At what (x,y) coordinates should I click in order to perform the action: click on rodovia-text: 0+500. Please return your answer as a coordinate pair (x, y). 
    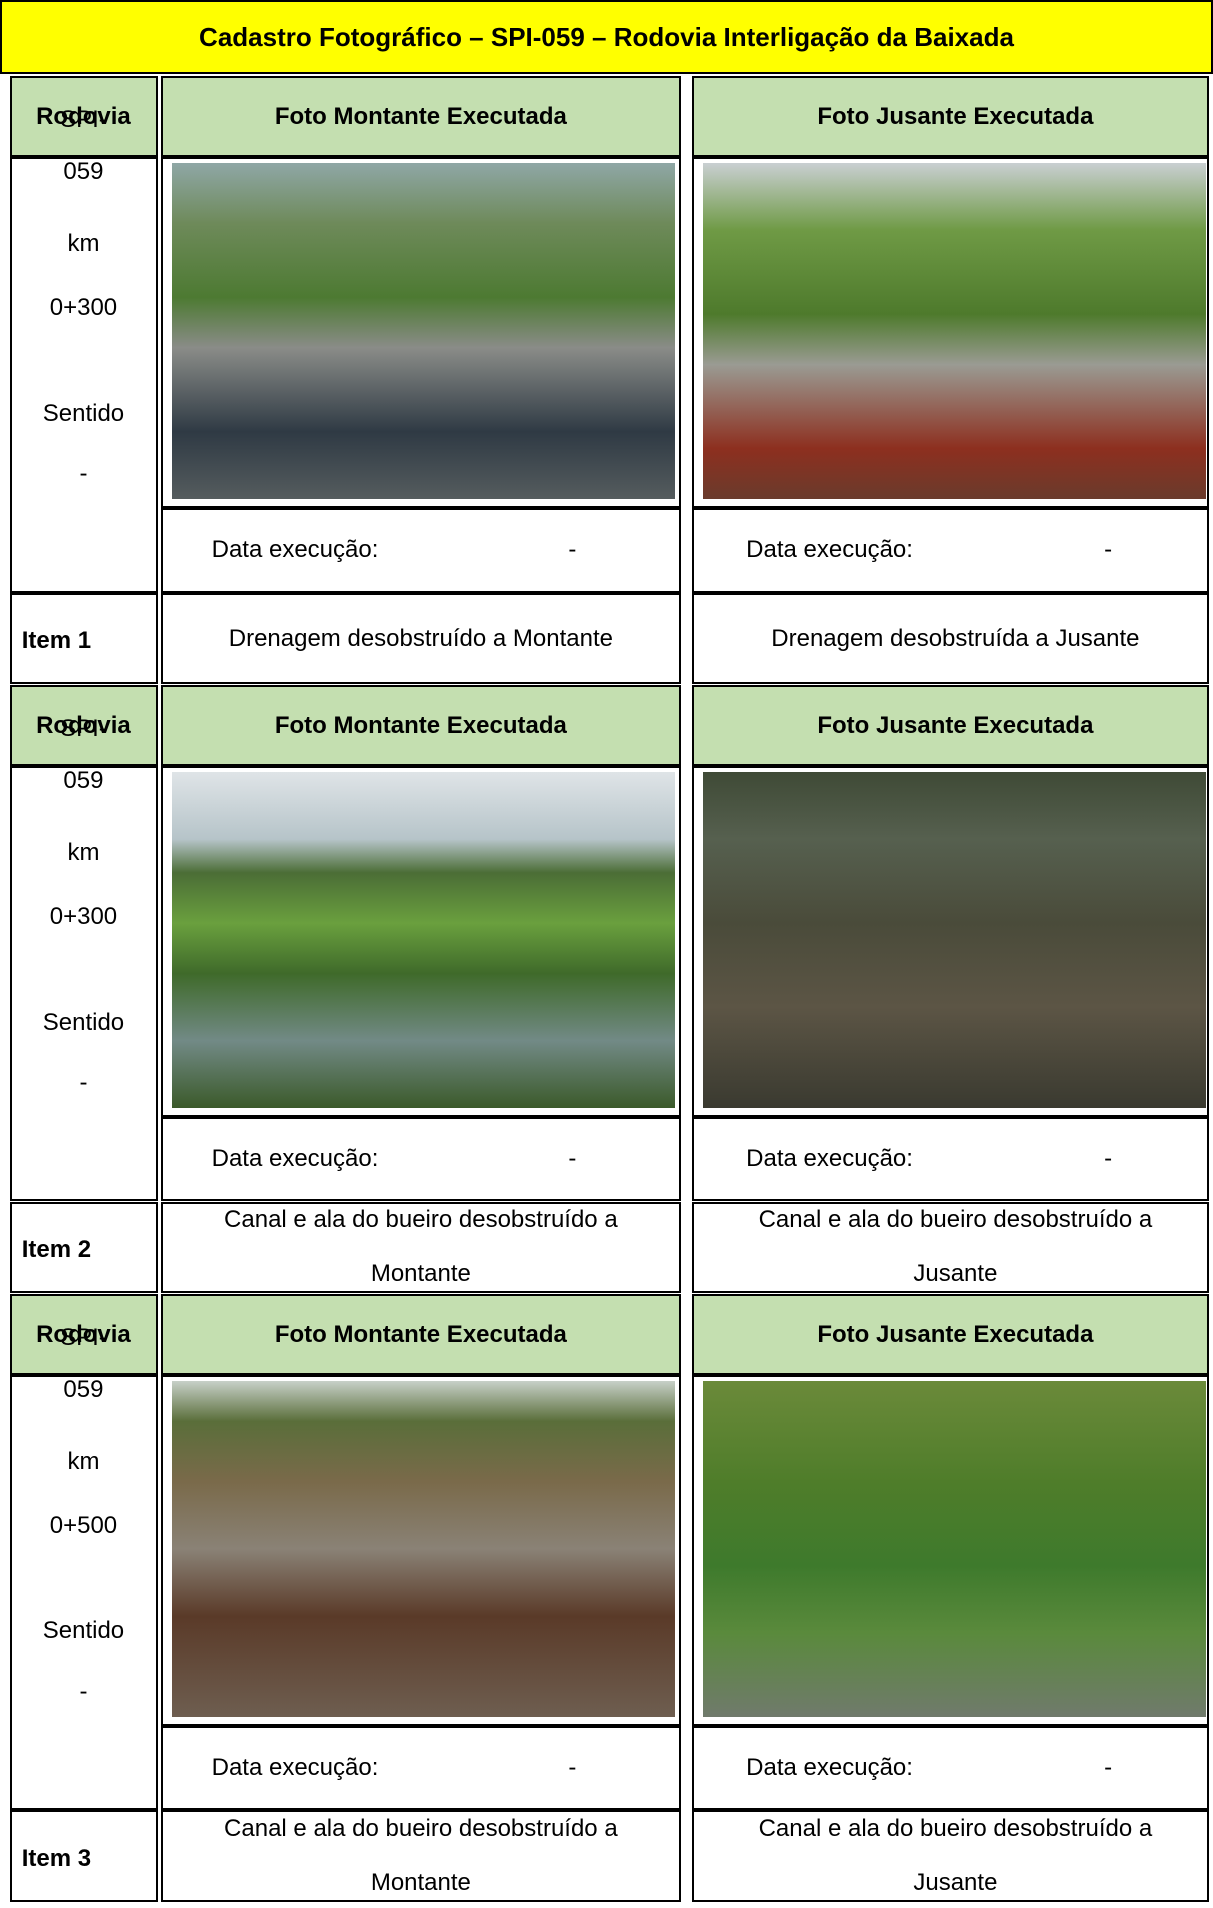
    Looking at the image, I should click on (83, 1526).